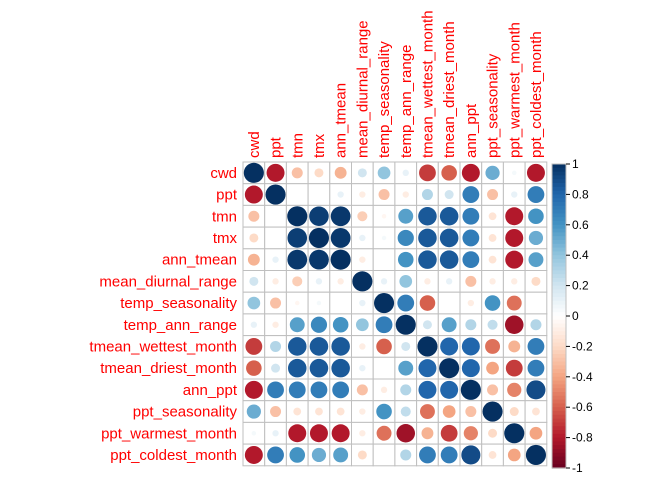 The width and height of the screenshot is (672, 480). What do you see at coordinates (471, 325) in the screenshot?
I see `correlation-circle-temp_ann_range-ann_ppt` at bounding box center [471, 325].